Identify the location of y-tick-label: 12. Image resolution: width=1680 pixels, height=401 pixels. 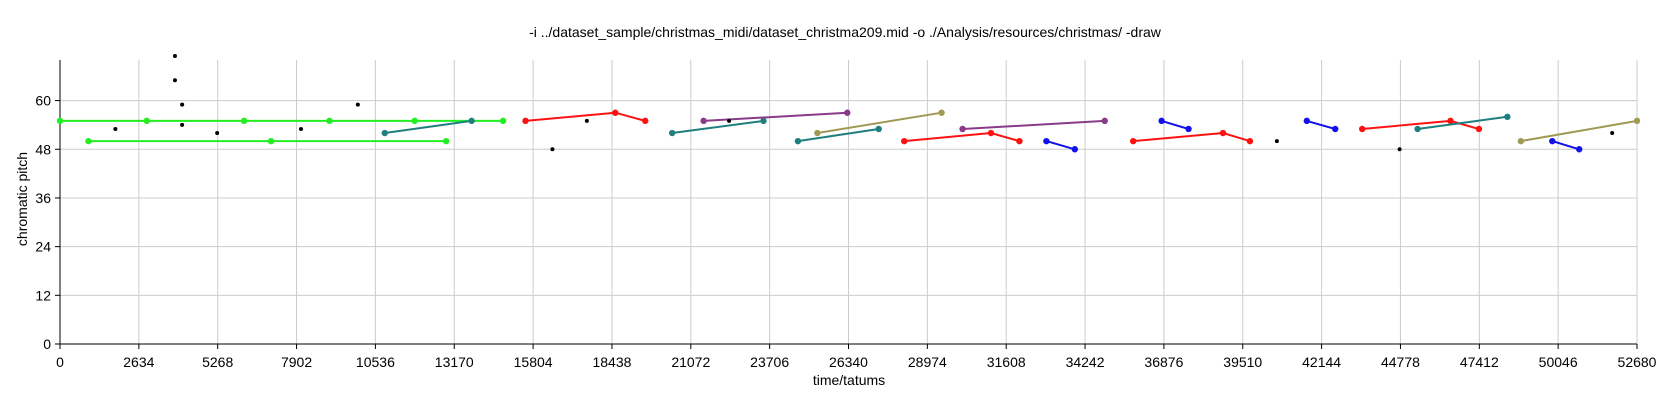
(43, 295).